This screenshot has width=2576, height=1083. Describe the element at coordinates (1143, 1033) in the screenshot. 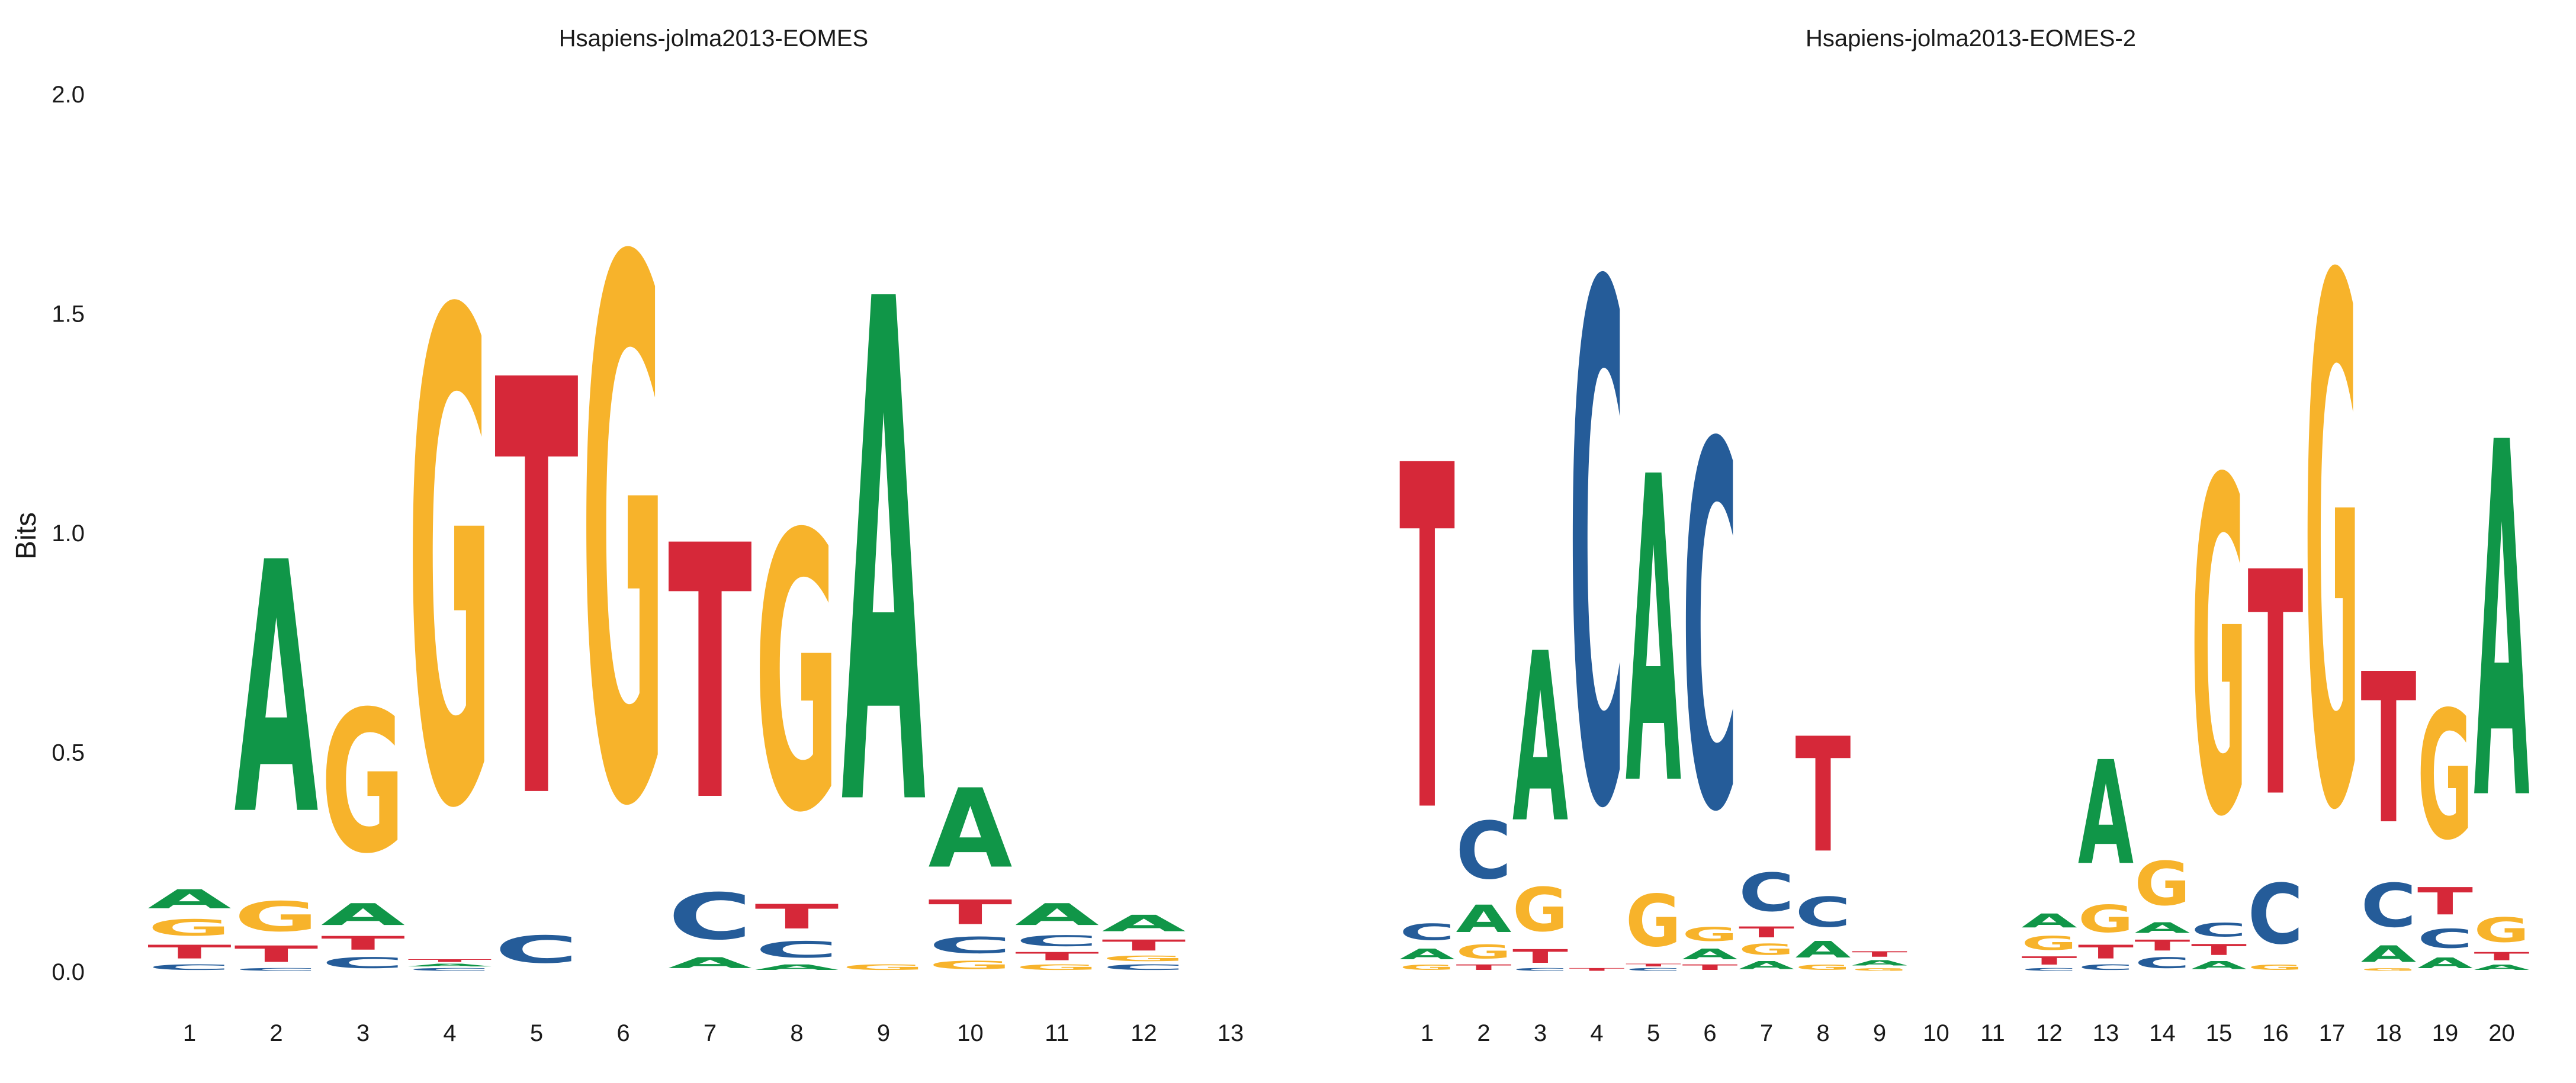

I see `x-tick-label: 12` at that location.